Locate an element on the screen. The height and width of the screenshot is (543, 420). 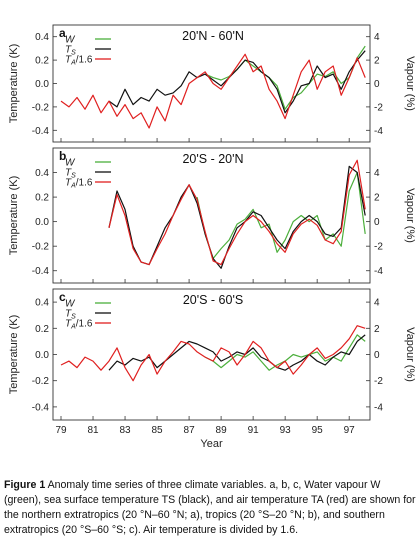
figure-label: Figure 1 is located at coordinates (25, 485).